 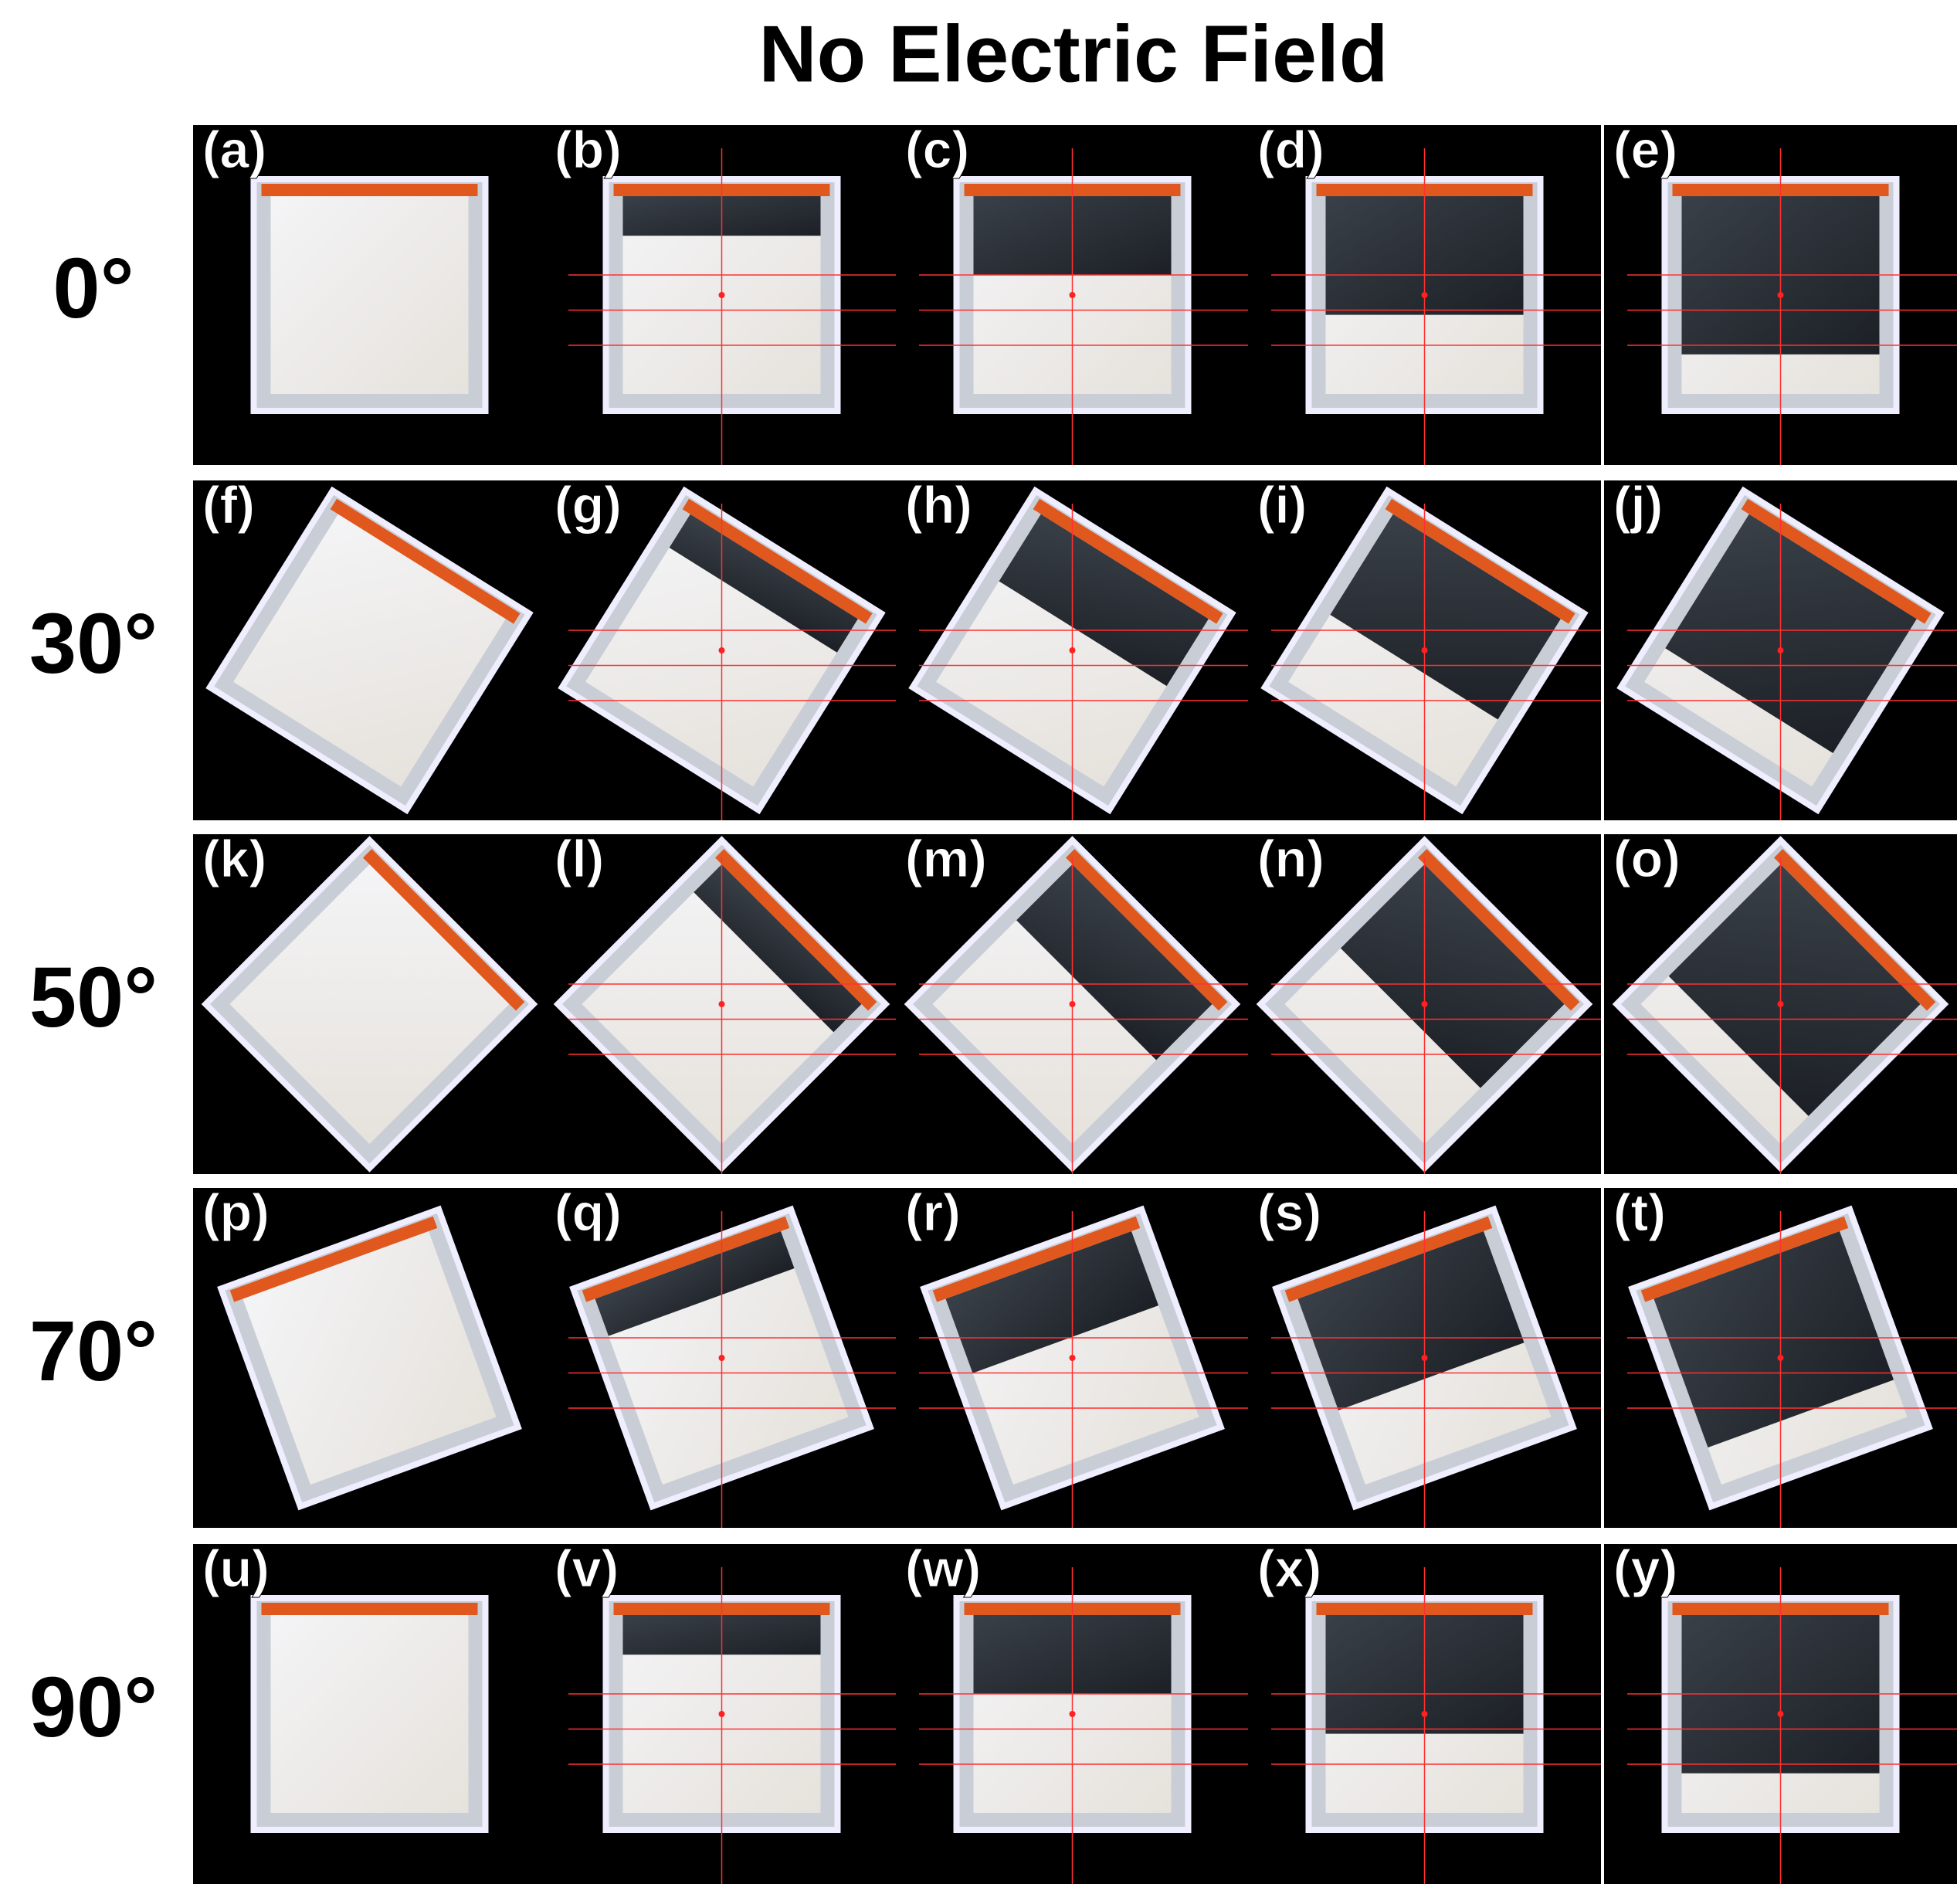 I want to click on photo-panel: (w), so click(x=1072, y=1711).